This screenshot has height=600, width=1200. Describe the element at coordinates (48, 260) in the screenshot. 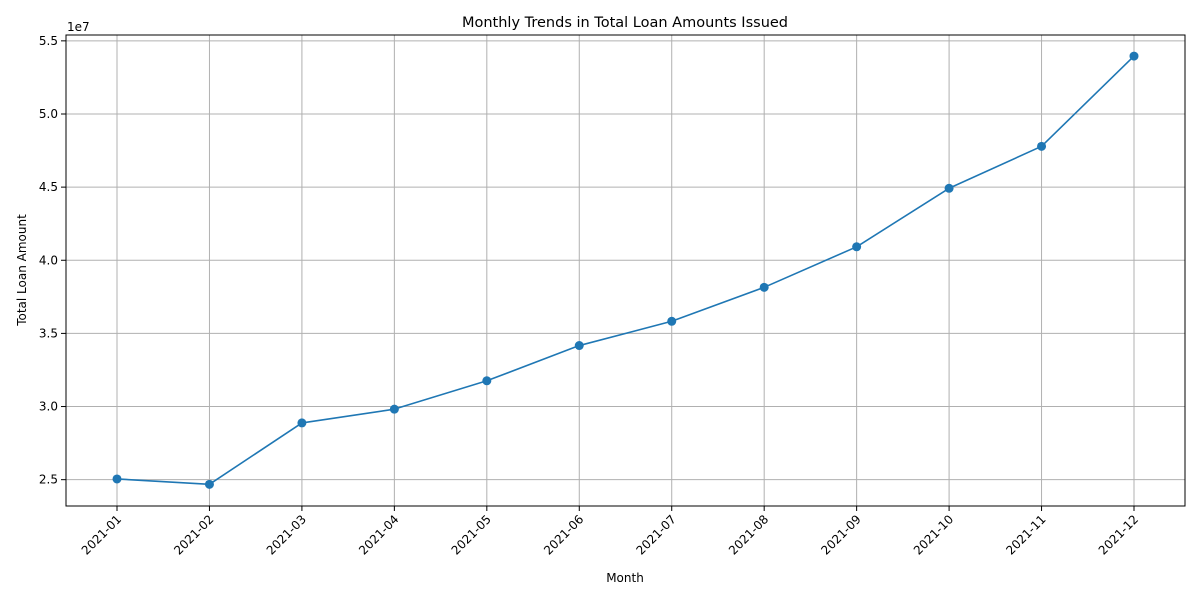

I see `y-tick-label: 4.0` at that location.